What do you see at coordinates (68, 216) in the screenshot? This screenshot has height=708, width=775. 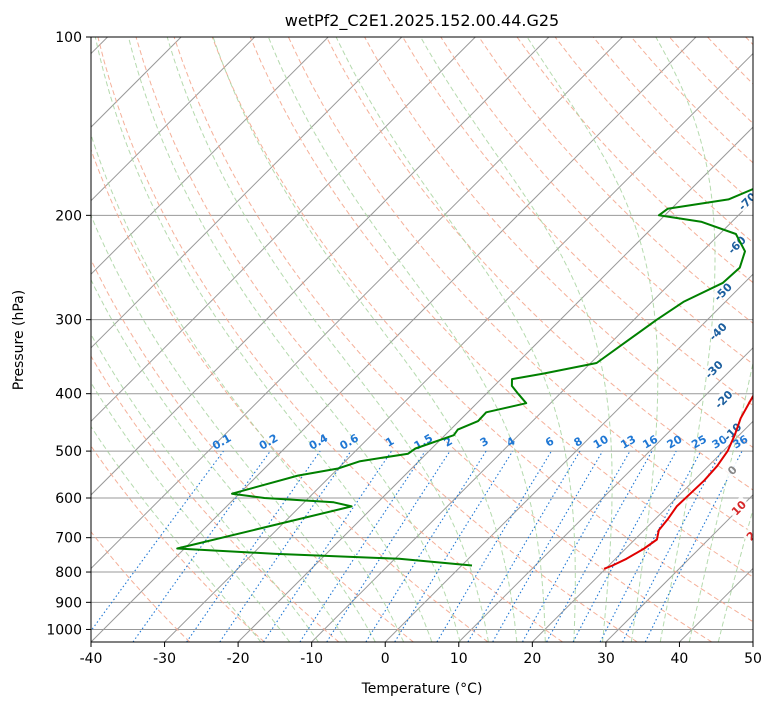 I see `y-tick-label: 200` at bounding box center [68, 216].